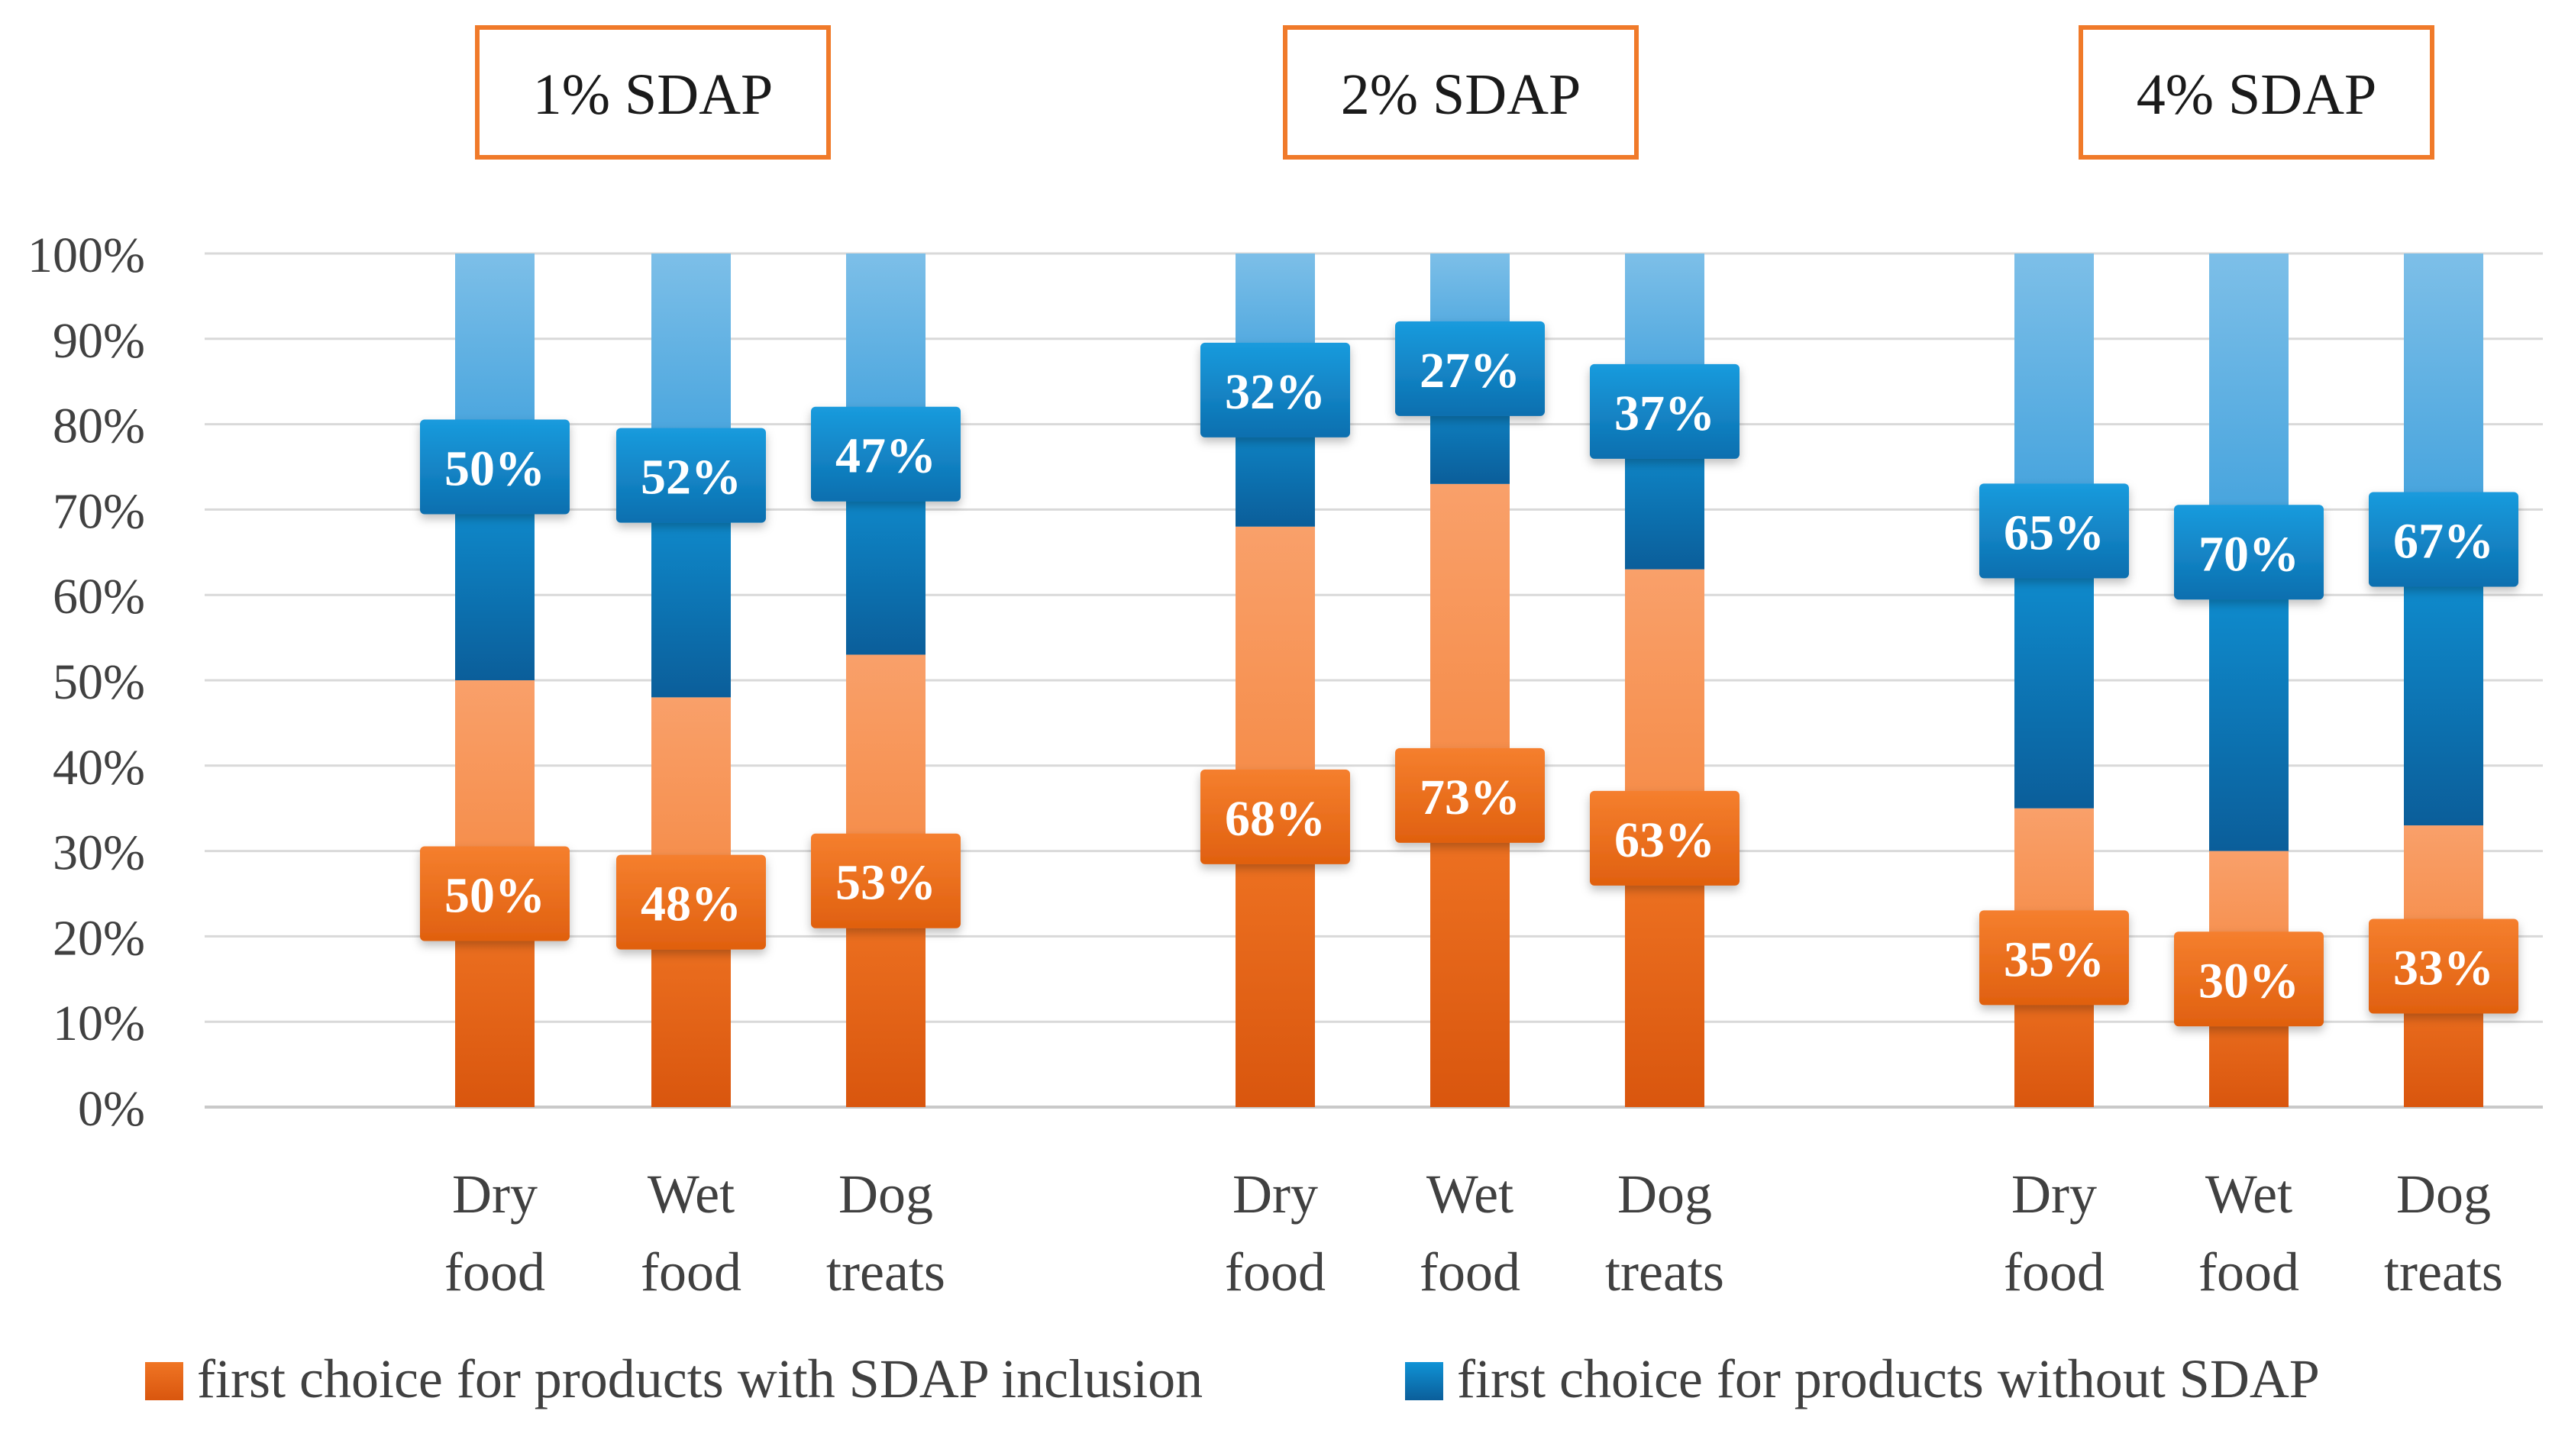  I want to click on data-label-with-sdap: 35%, so click(2054, 959).